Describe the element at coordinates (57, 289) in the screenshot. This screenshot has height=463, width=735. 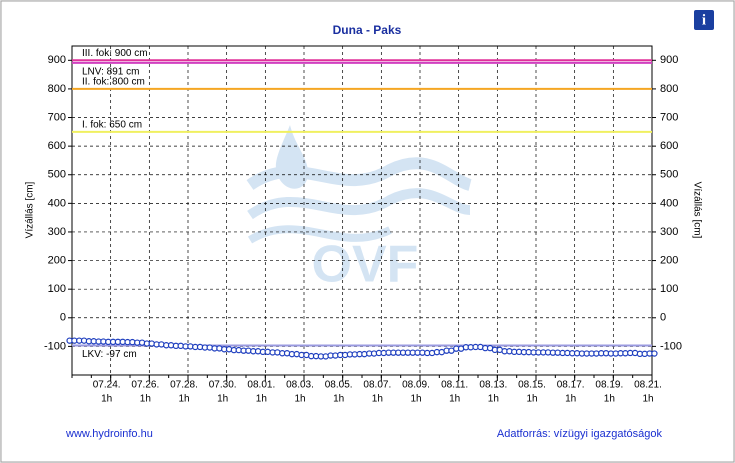
I see `y-tick-label: 100` at that location.